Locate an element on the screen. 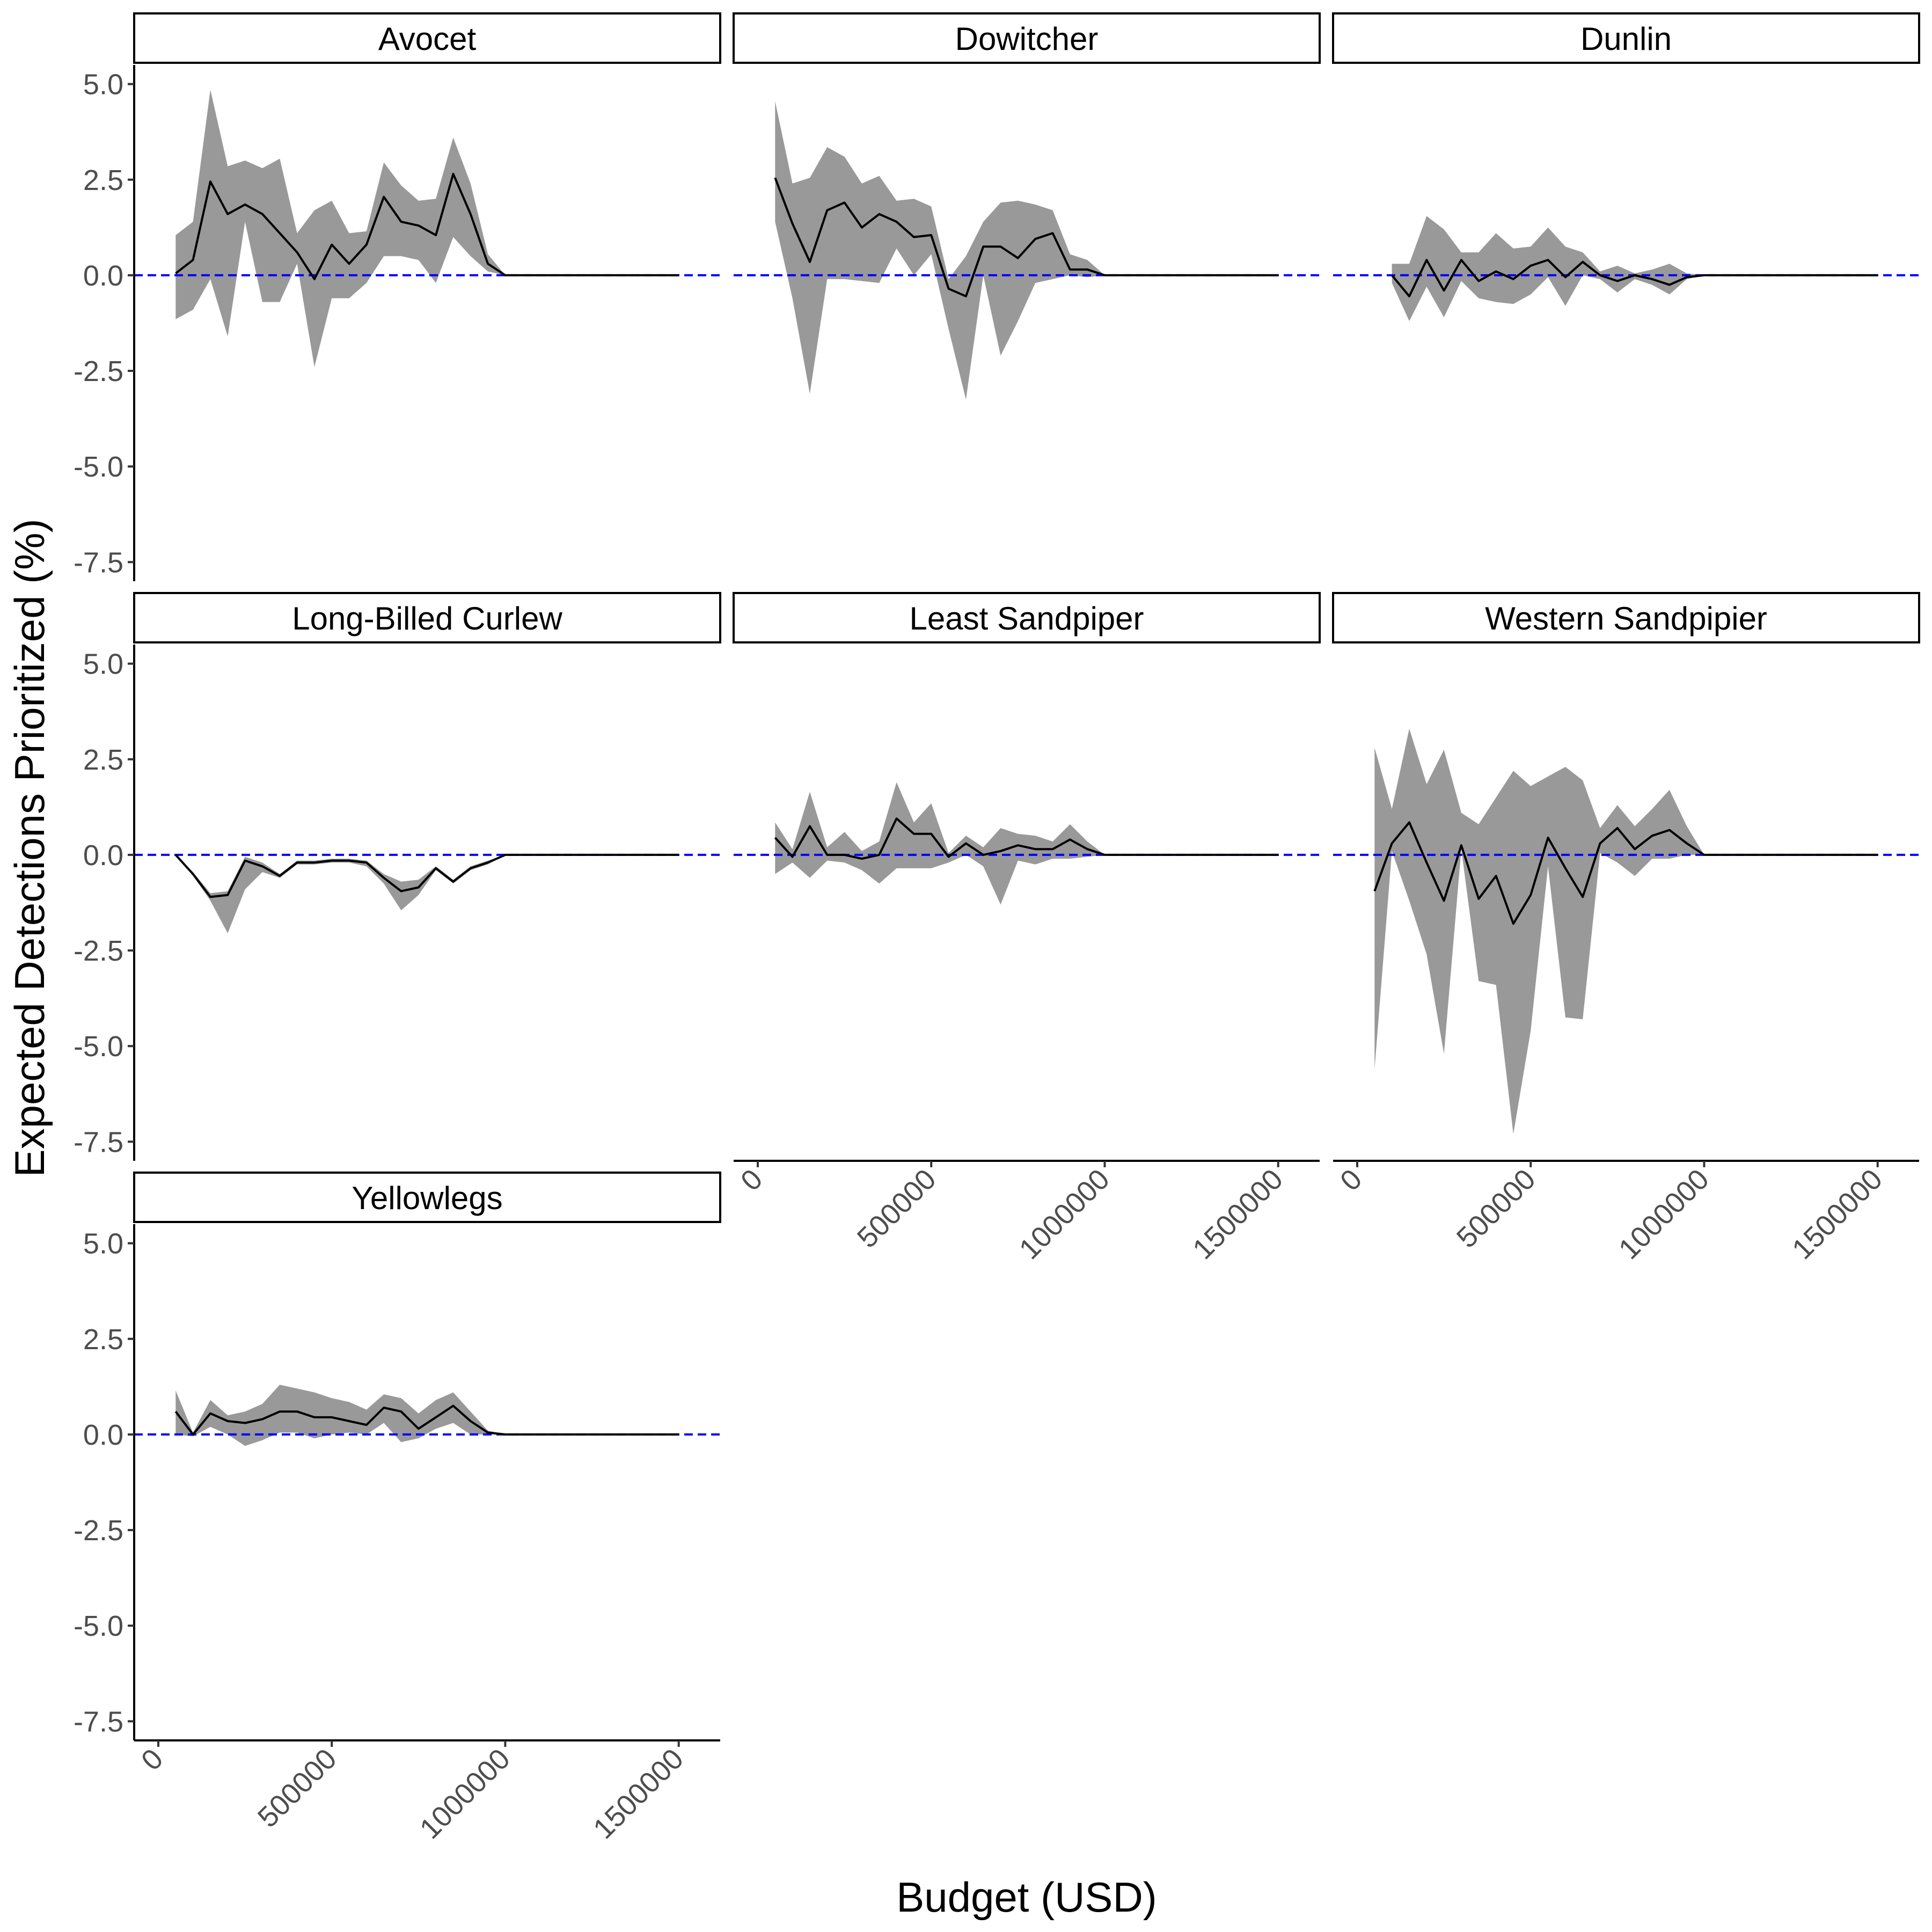 This screenshot has height=1932, width=1932. mean-line-avocet is located at coordinates (427, 227).